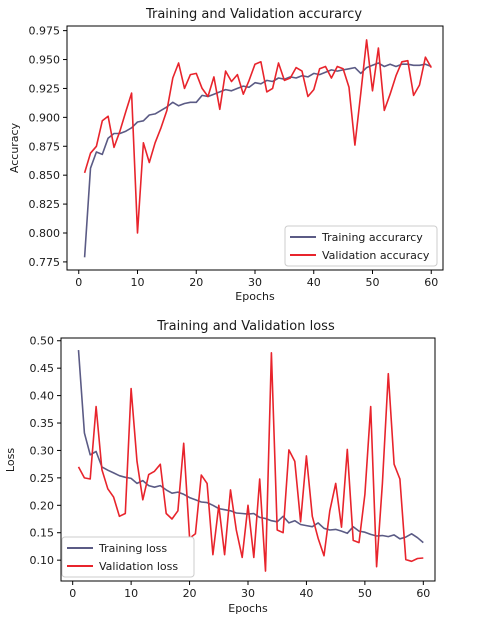 This screenshot has width=483, height=623. Describe the element at coordinates (45, 233) in the screenshot. I see `accuracy-y-tick-label: 0.800` at that location.